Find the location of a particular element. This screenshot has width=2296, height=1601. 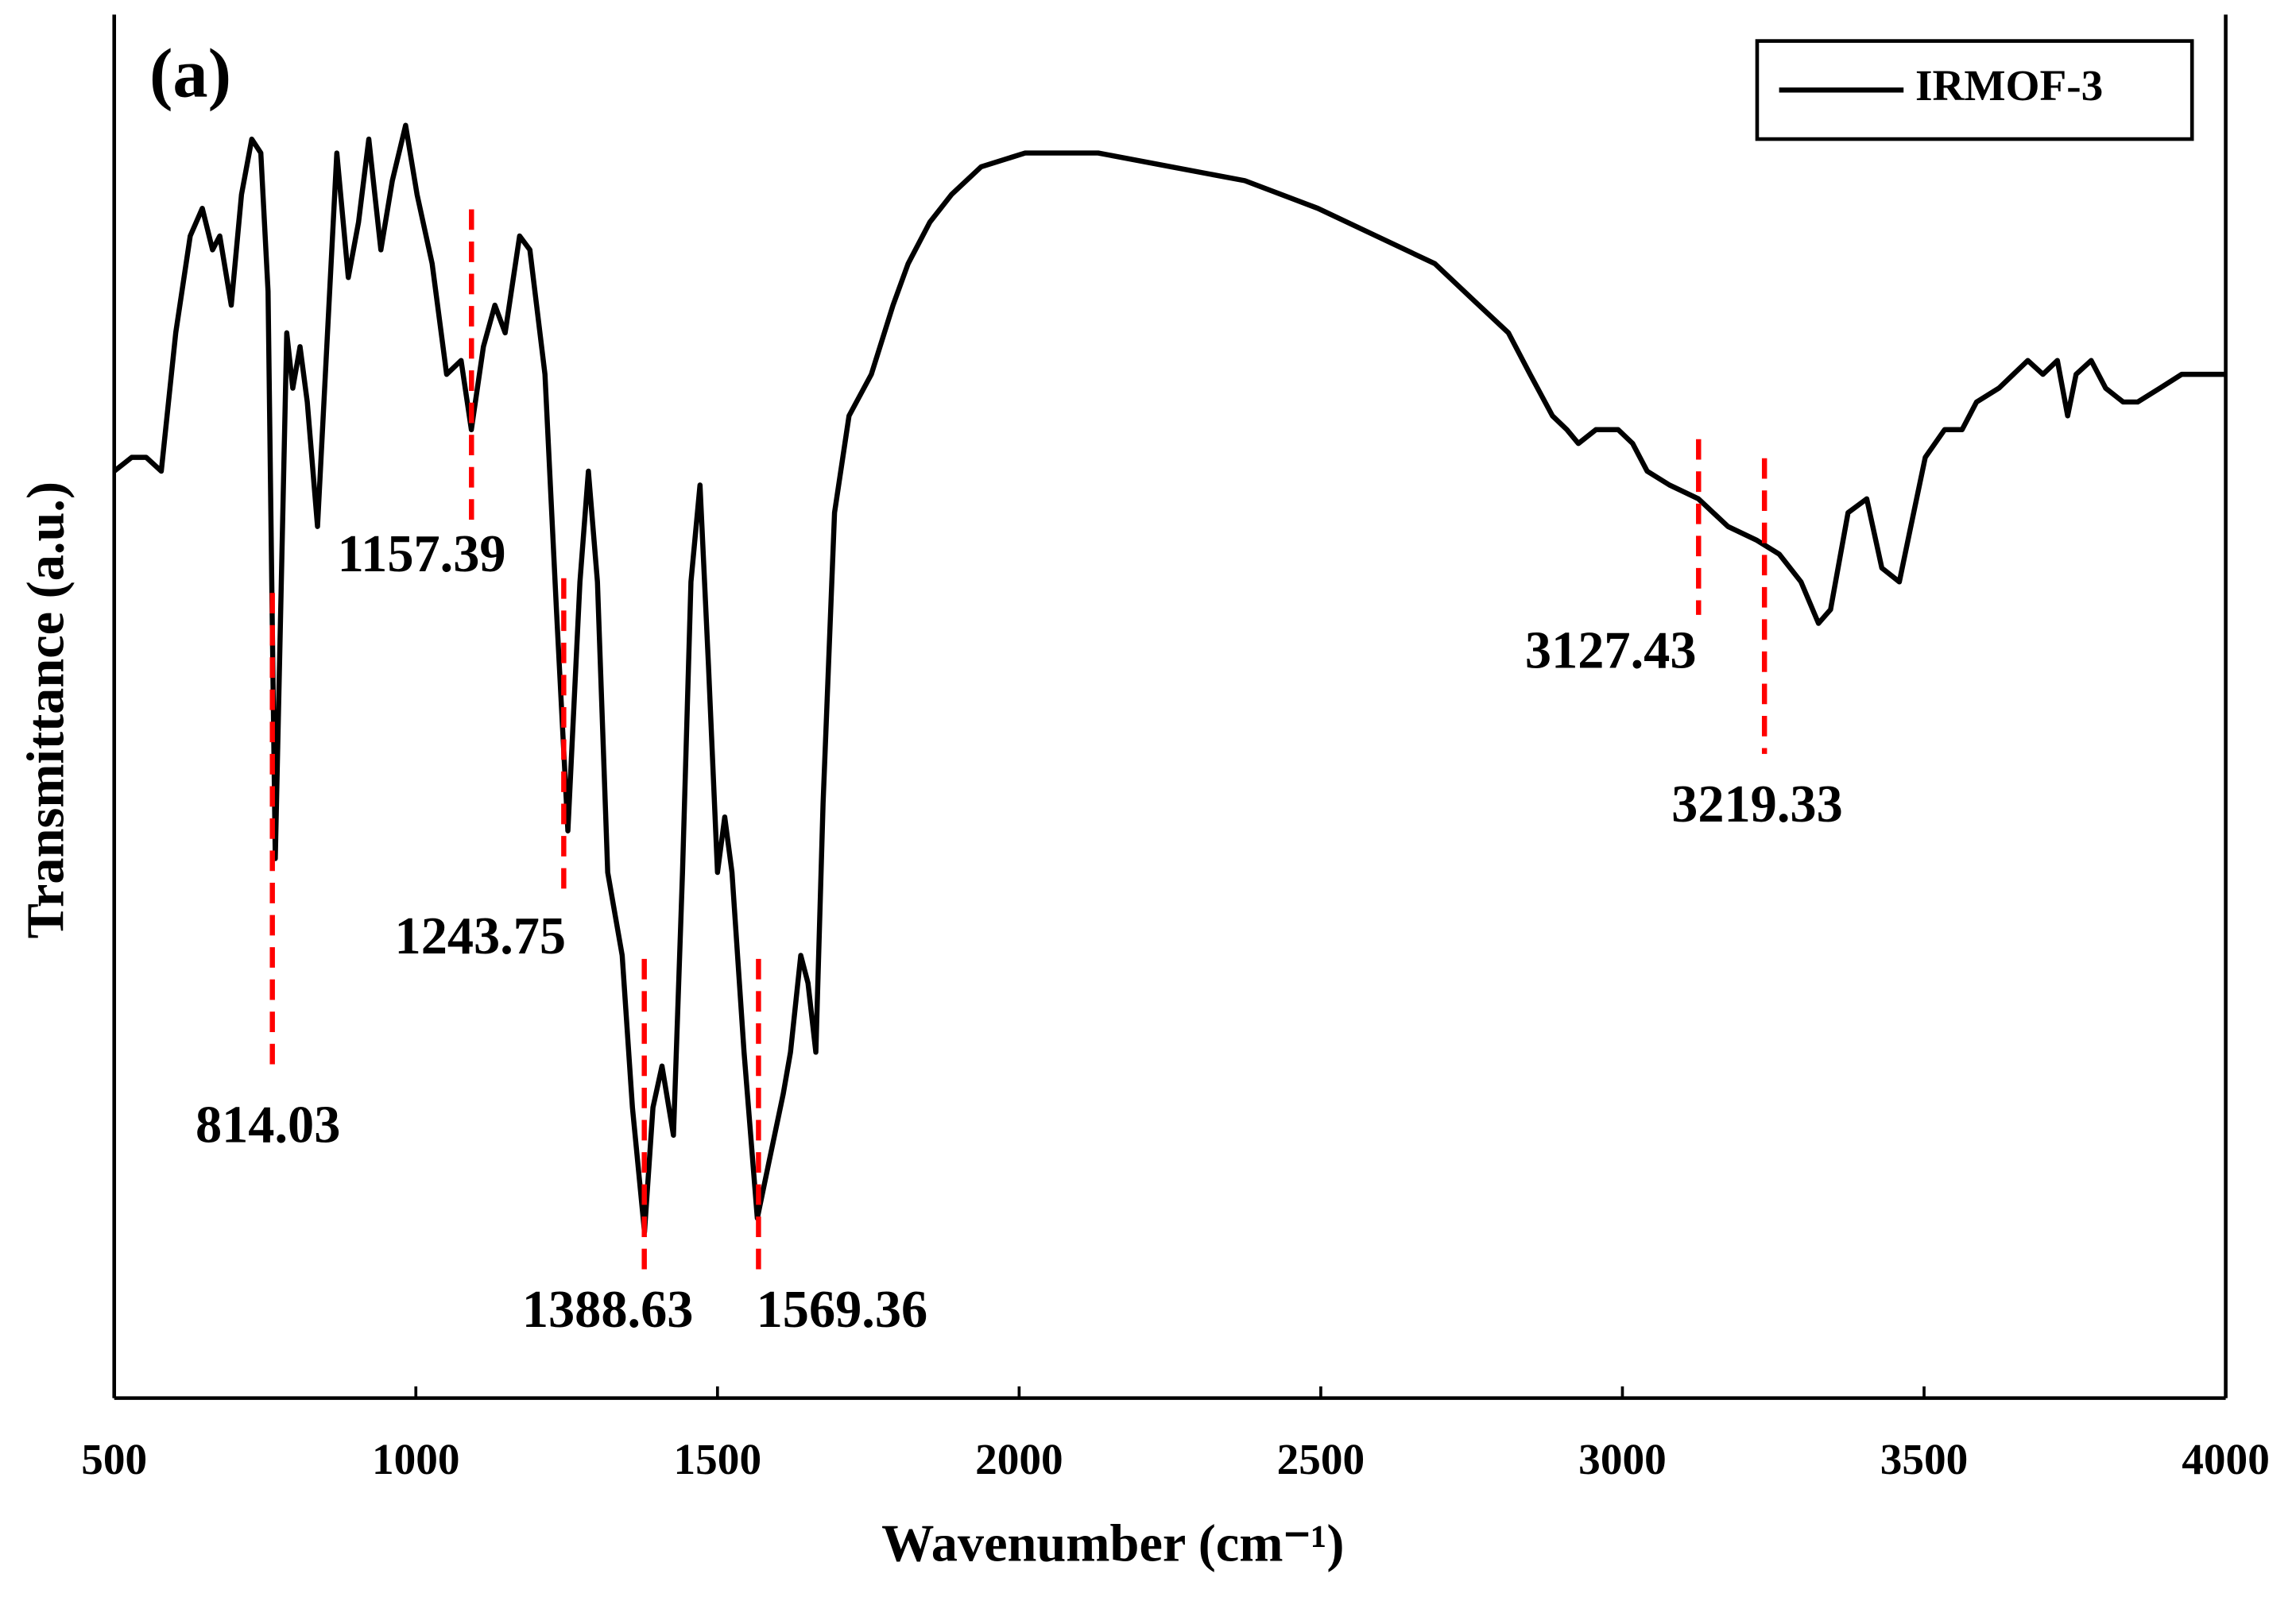

annotation-label: 1569.36 is located at coordinates (842, 1310).